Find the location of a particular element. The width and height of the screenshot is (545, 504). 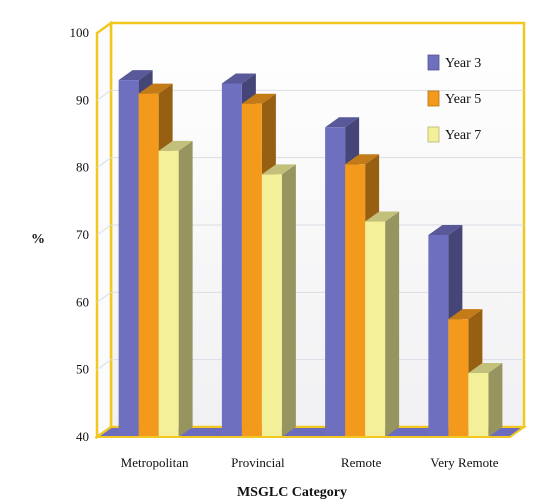

y-tick-label: 90 is located at coordinates (82, 99).